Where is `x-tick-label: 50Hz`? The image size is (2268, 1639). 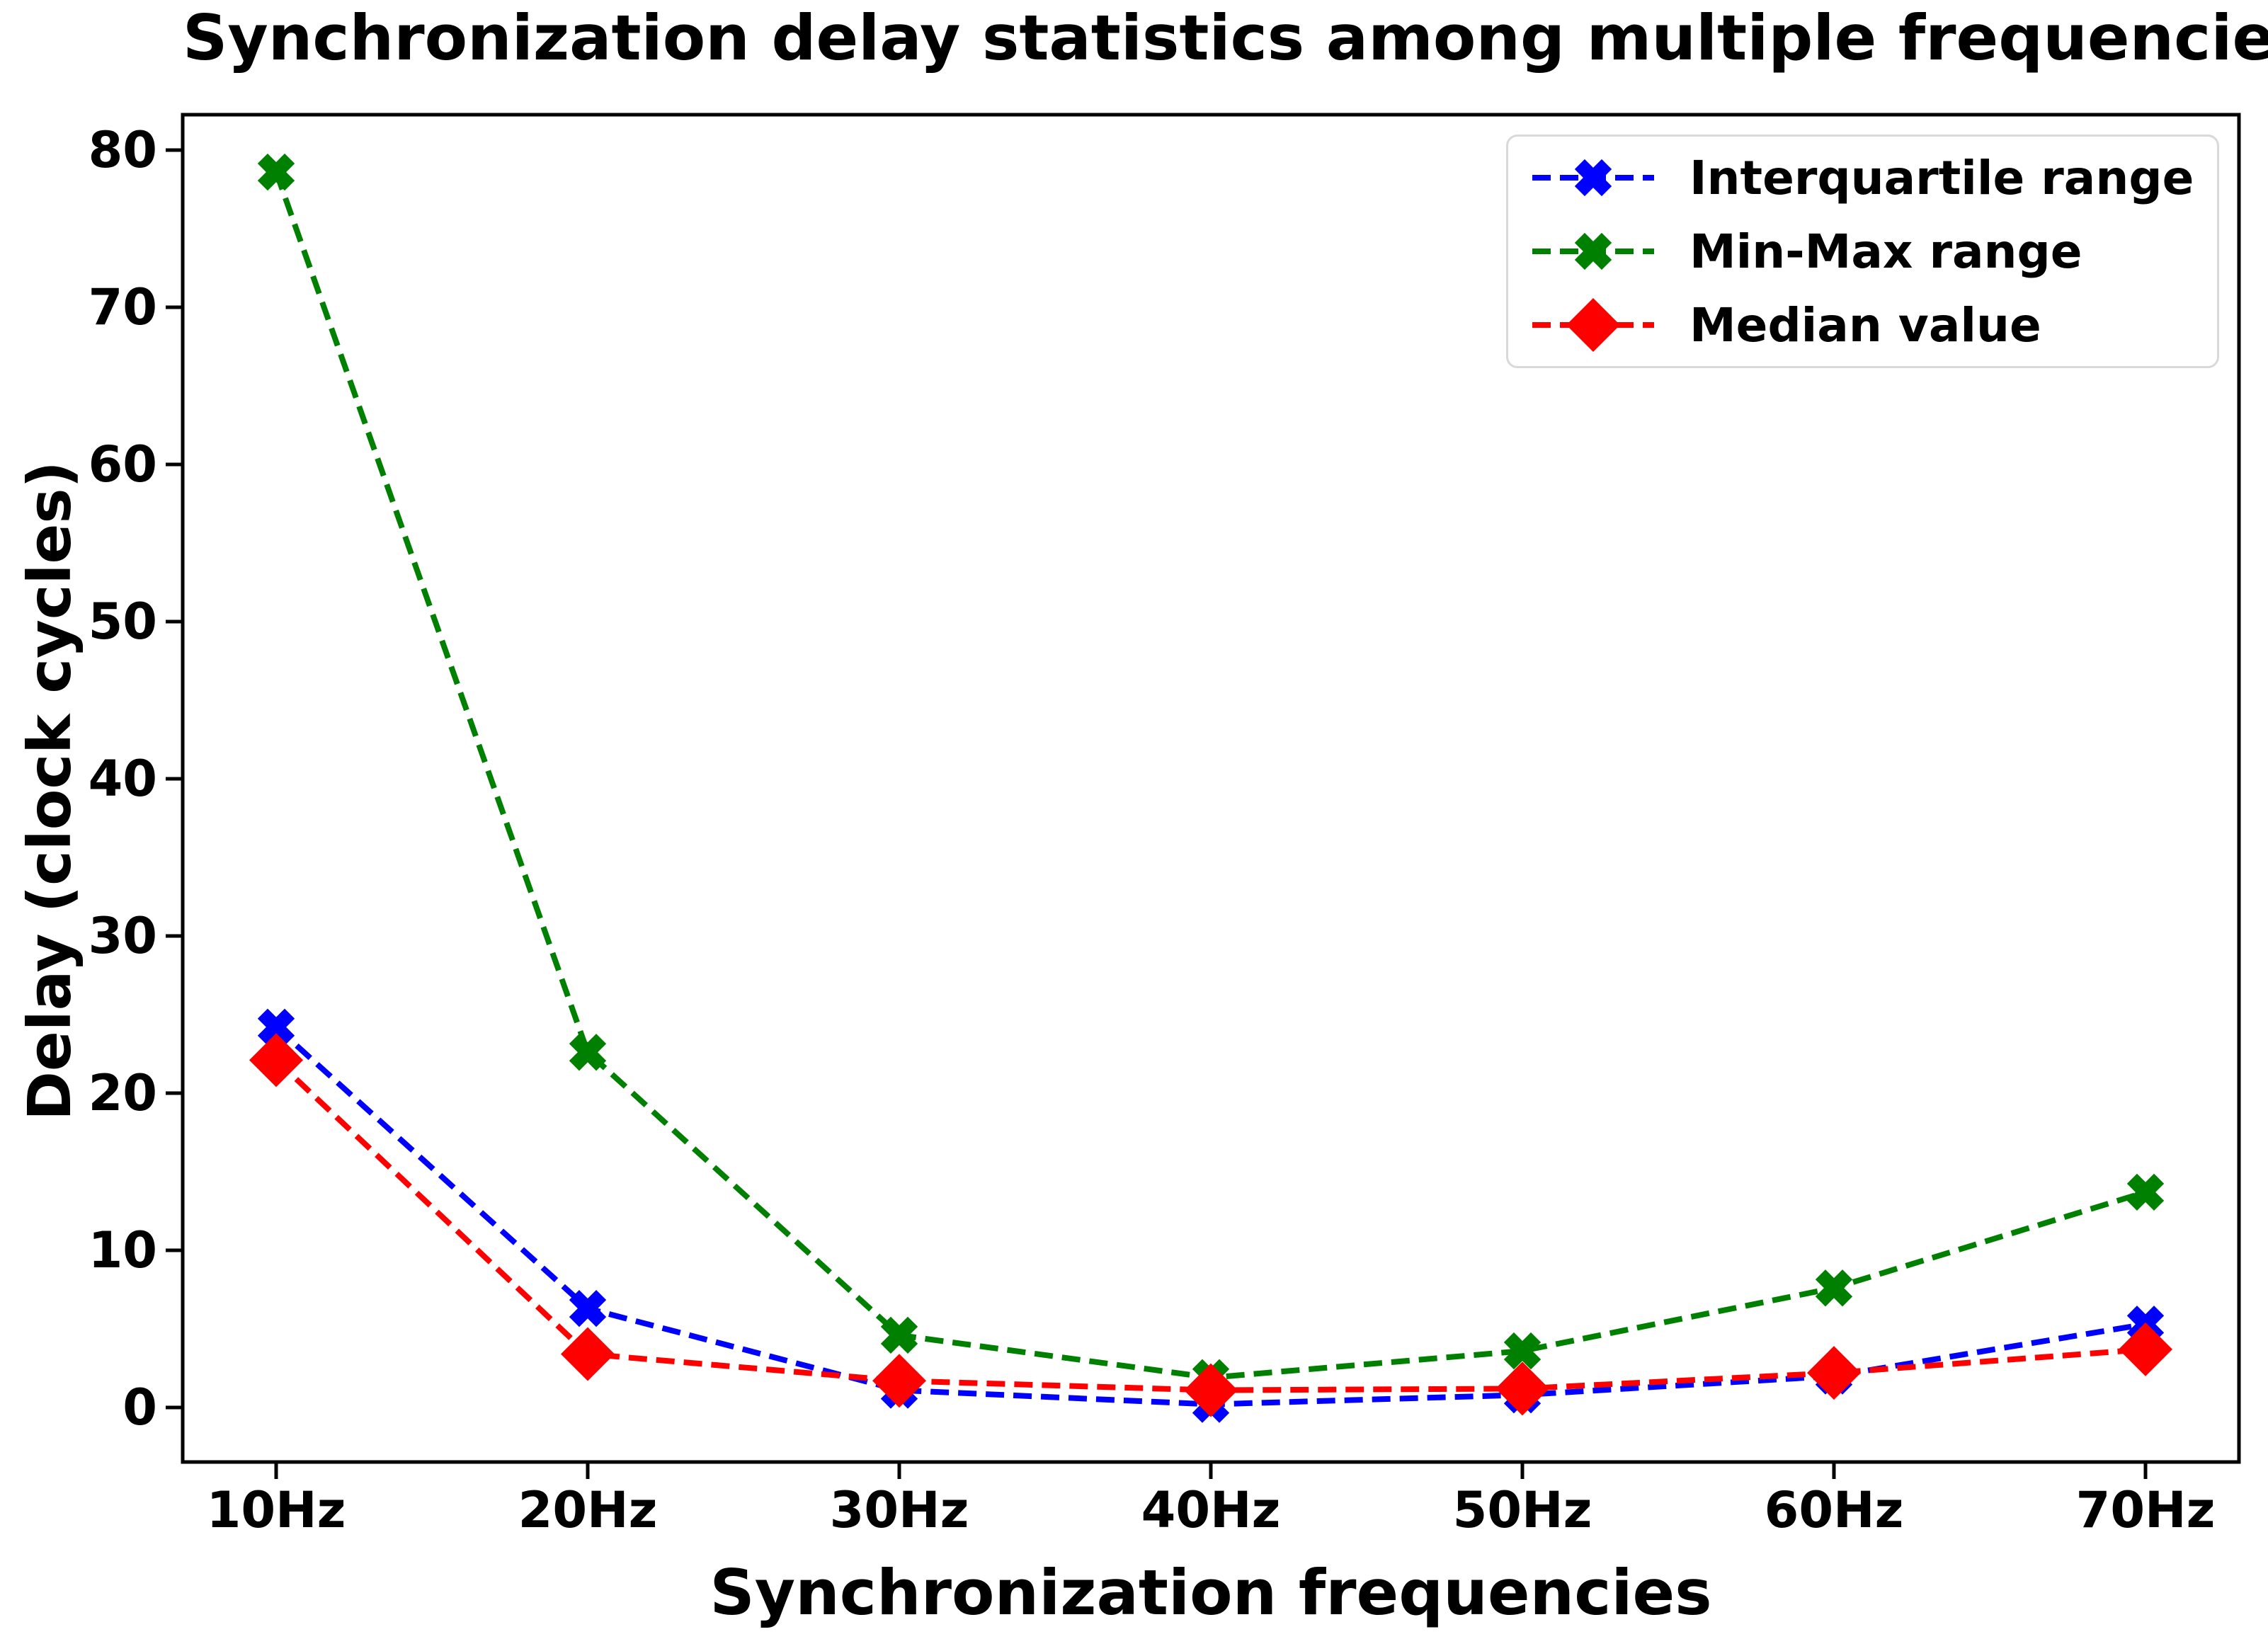 x-tick-label: 50Hz is located at coordinates (1522, 1510).